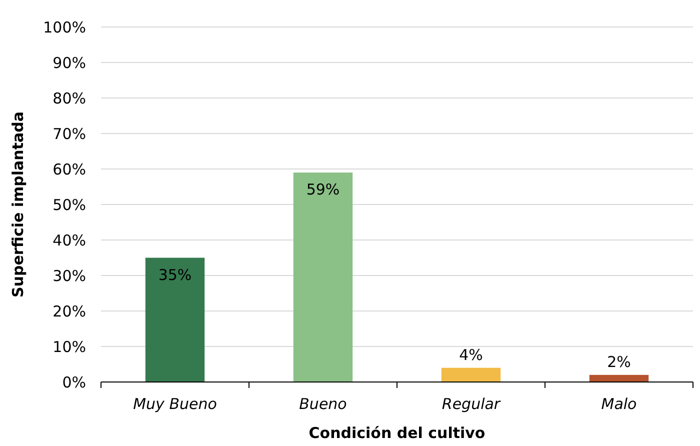  What do you see at coordinates (69, 347) in the screenshot?
I see `y-tick-label: 10%` at bounding box center [69, 347].